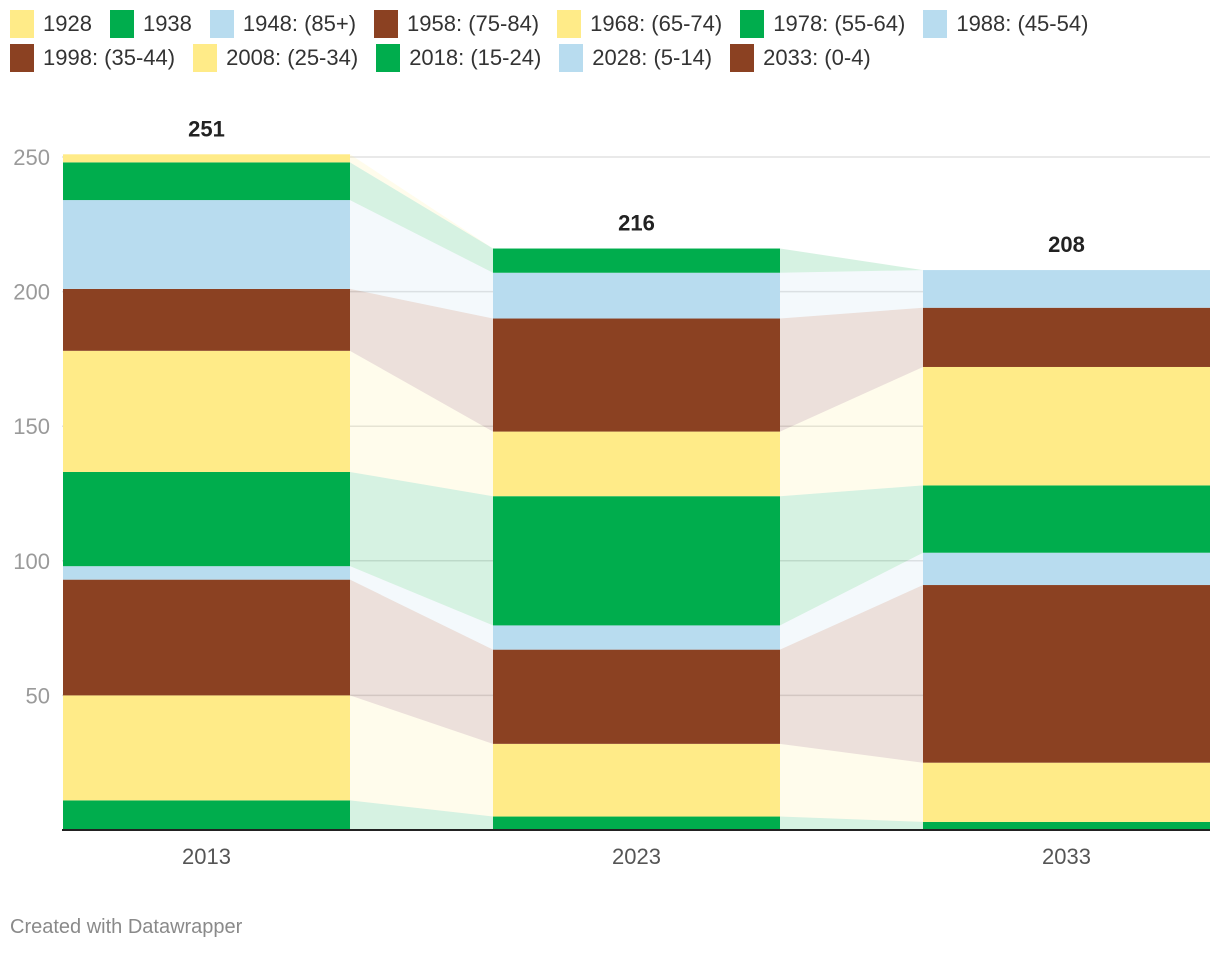 The width and height of the screenshot is (1220, 954). I want to click on legend-item: 2028: (5-14), so click(635, 58).